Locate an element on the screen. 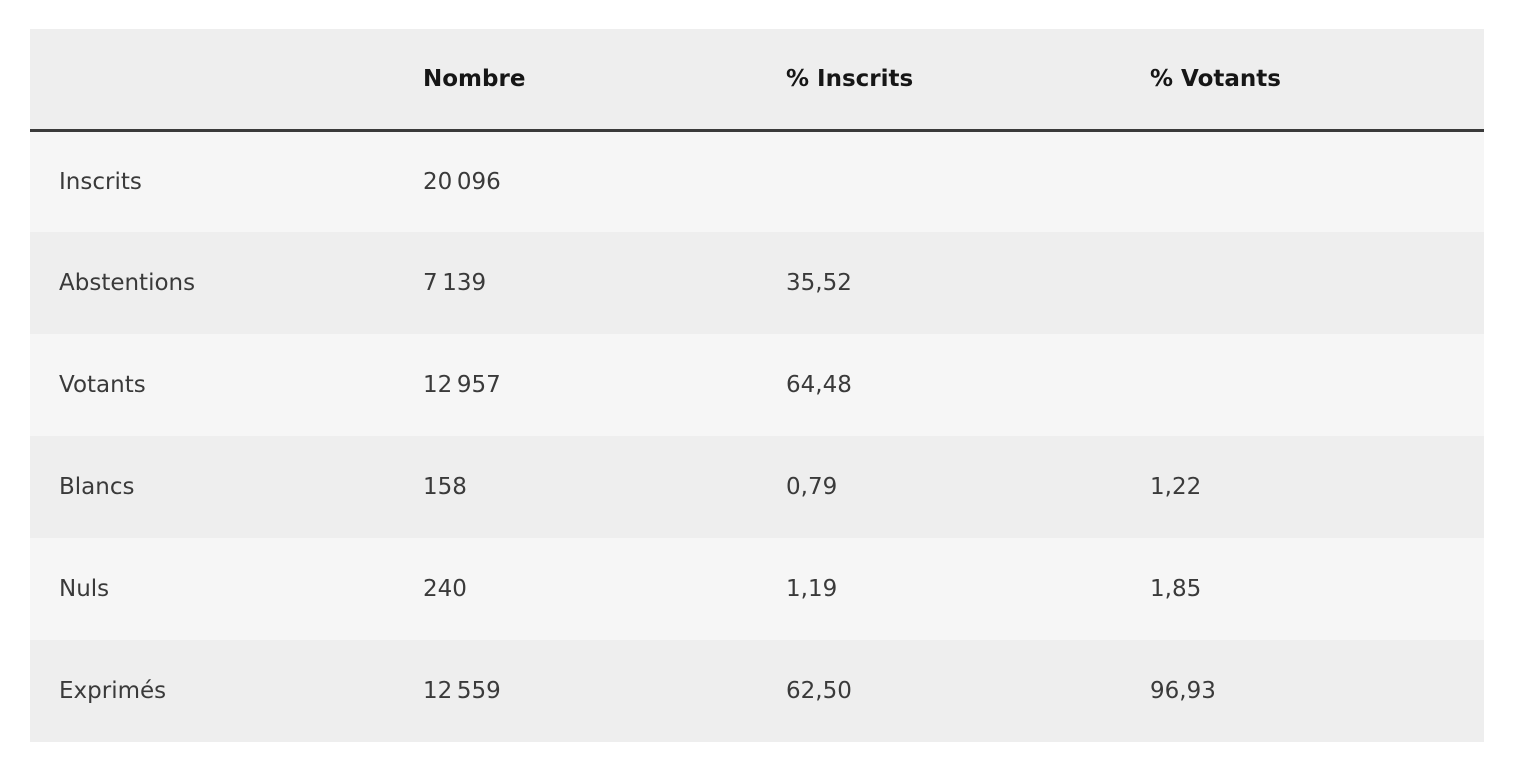 The width and height of the screenshot is (1520, 778). cell: 0,79 is located at coordinates (812, 487).